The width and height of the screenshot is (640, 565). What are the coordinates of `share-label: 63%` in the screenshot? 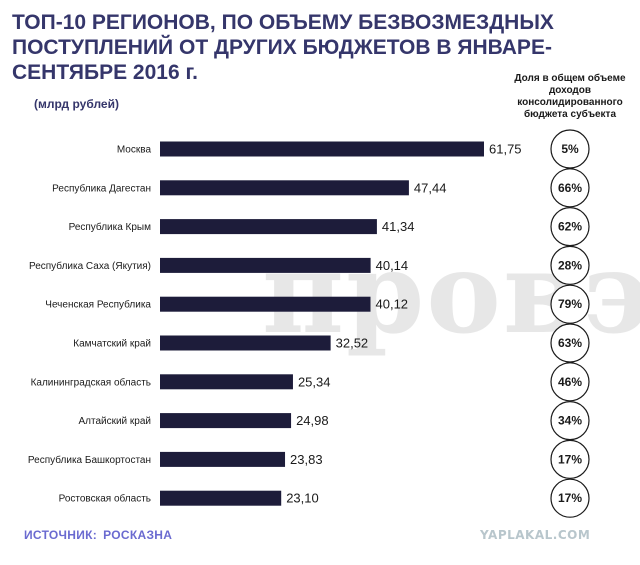 It's located at (570, 343).